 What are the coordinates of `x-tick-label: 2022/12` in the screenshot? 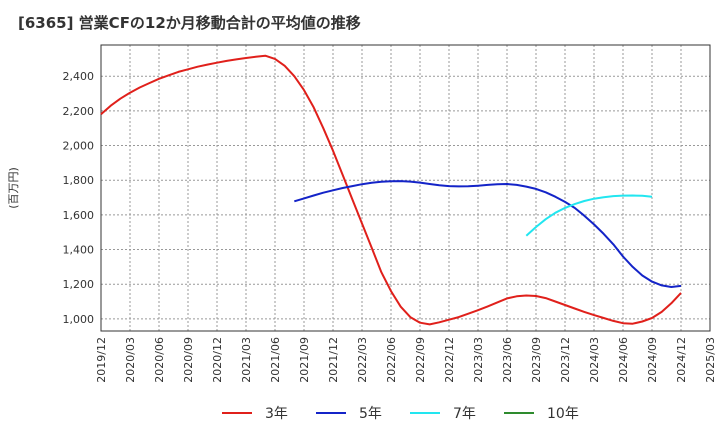 It's located at (449, 360).